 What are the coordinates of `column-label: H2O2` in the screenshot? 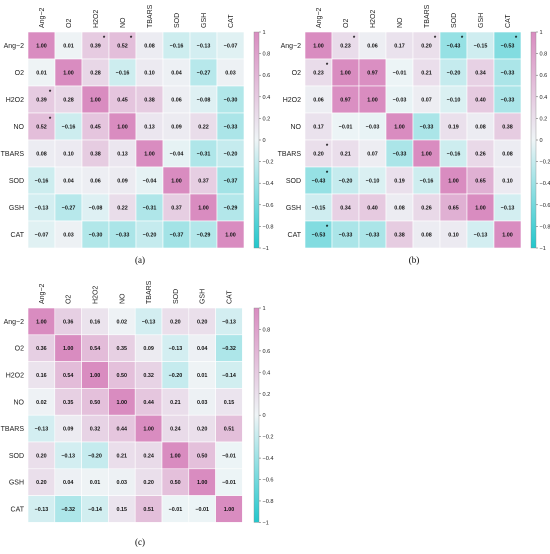 It's located at (373, 19).